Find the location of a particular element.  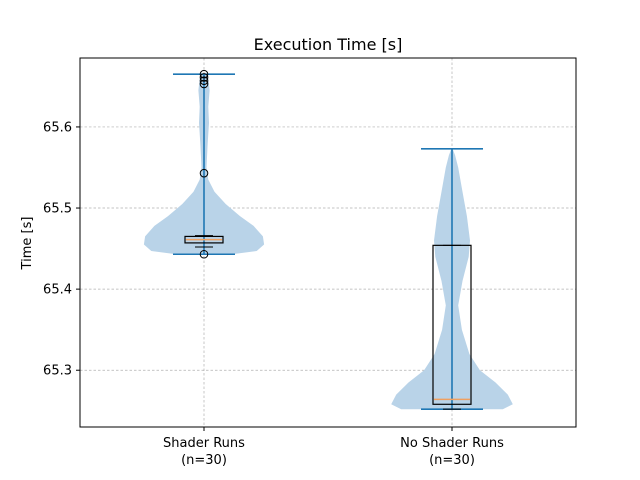

y-tick-label: 65.6 is located at coordinates (57, 127).